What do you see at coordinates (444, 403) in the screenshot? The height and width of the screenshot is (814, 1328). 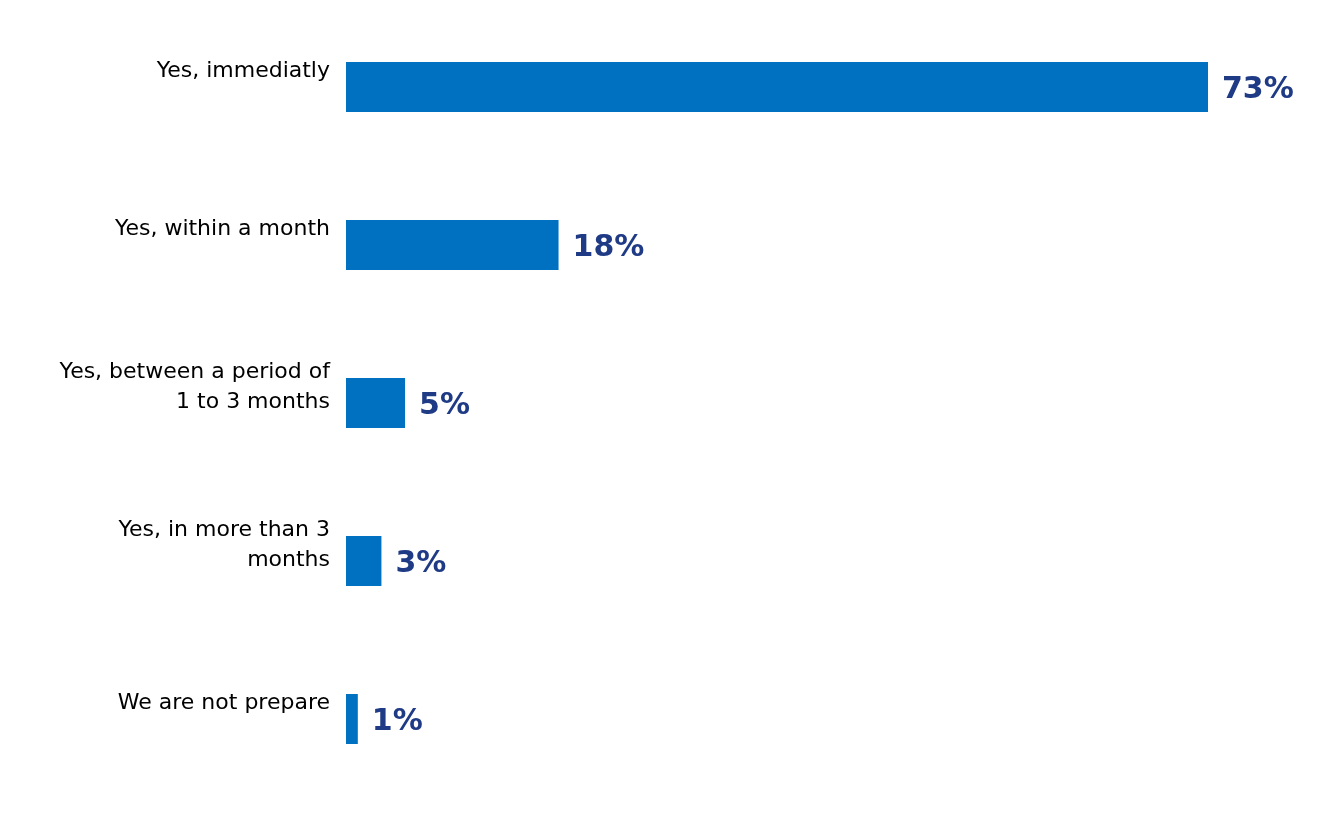 I see `data-label: 5%` at bounding box center [444, 403].